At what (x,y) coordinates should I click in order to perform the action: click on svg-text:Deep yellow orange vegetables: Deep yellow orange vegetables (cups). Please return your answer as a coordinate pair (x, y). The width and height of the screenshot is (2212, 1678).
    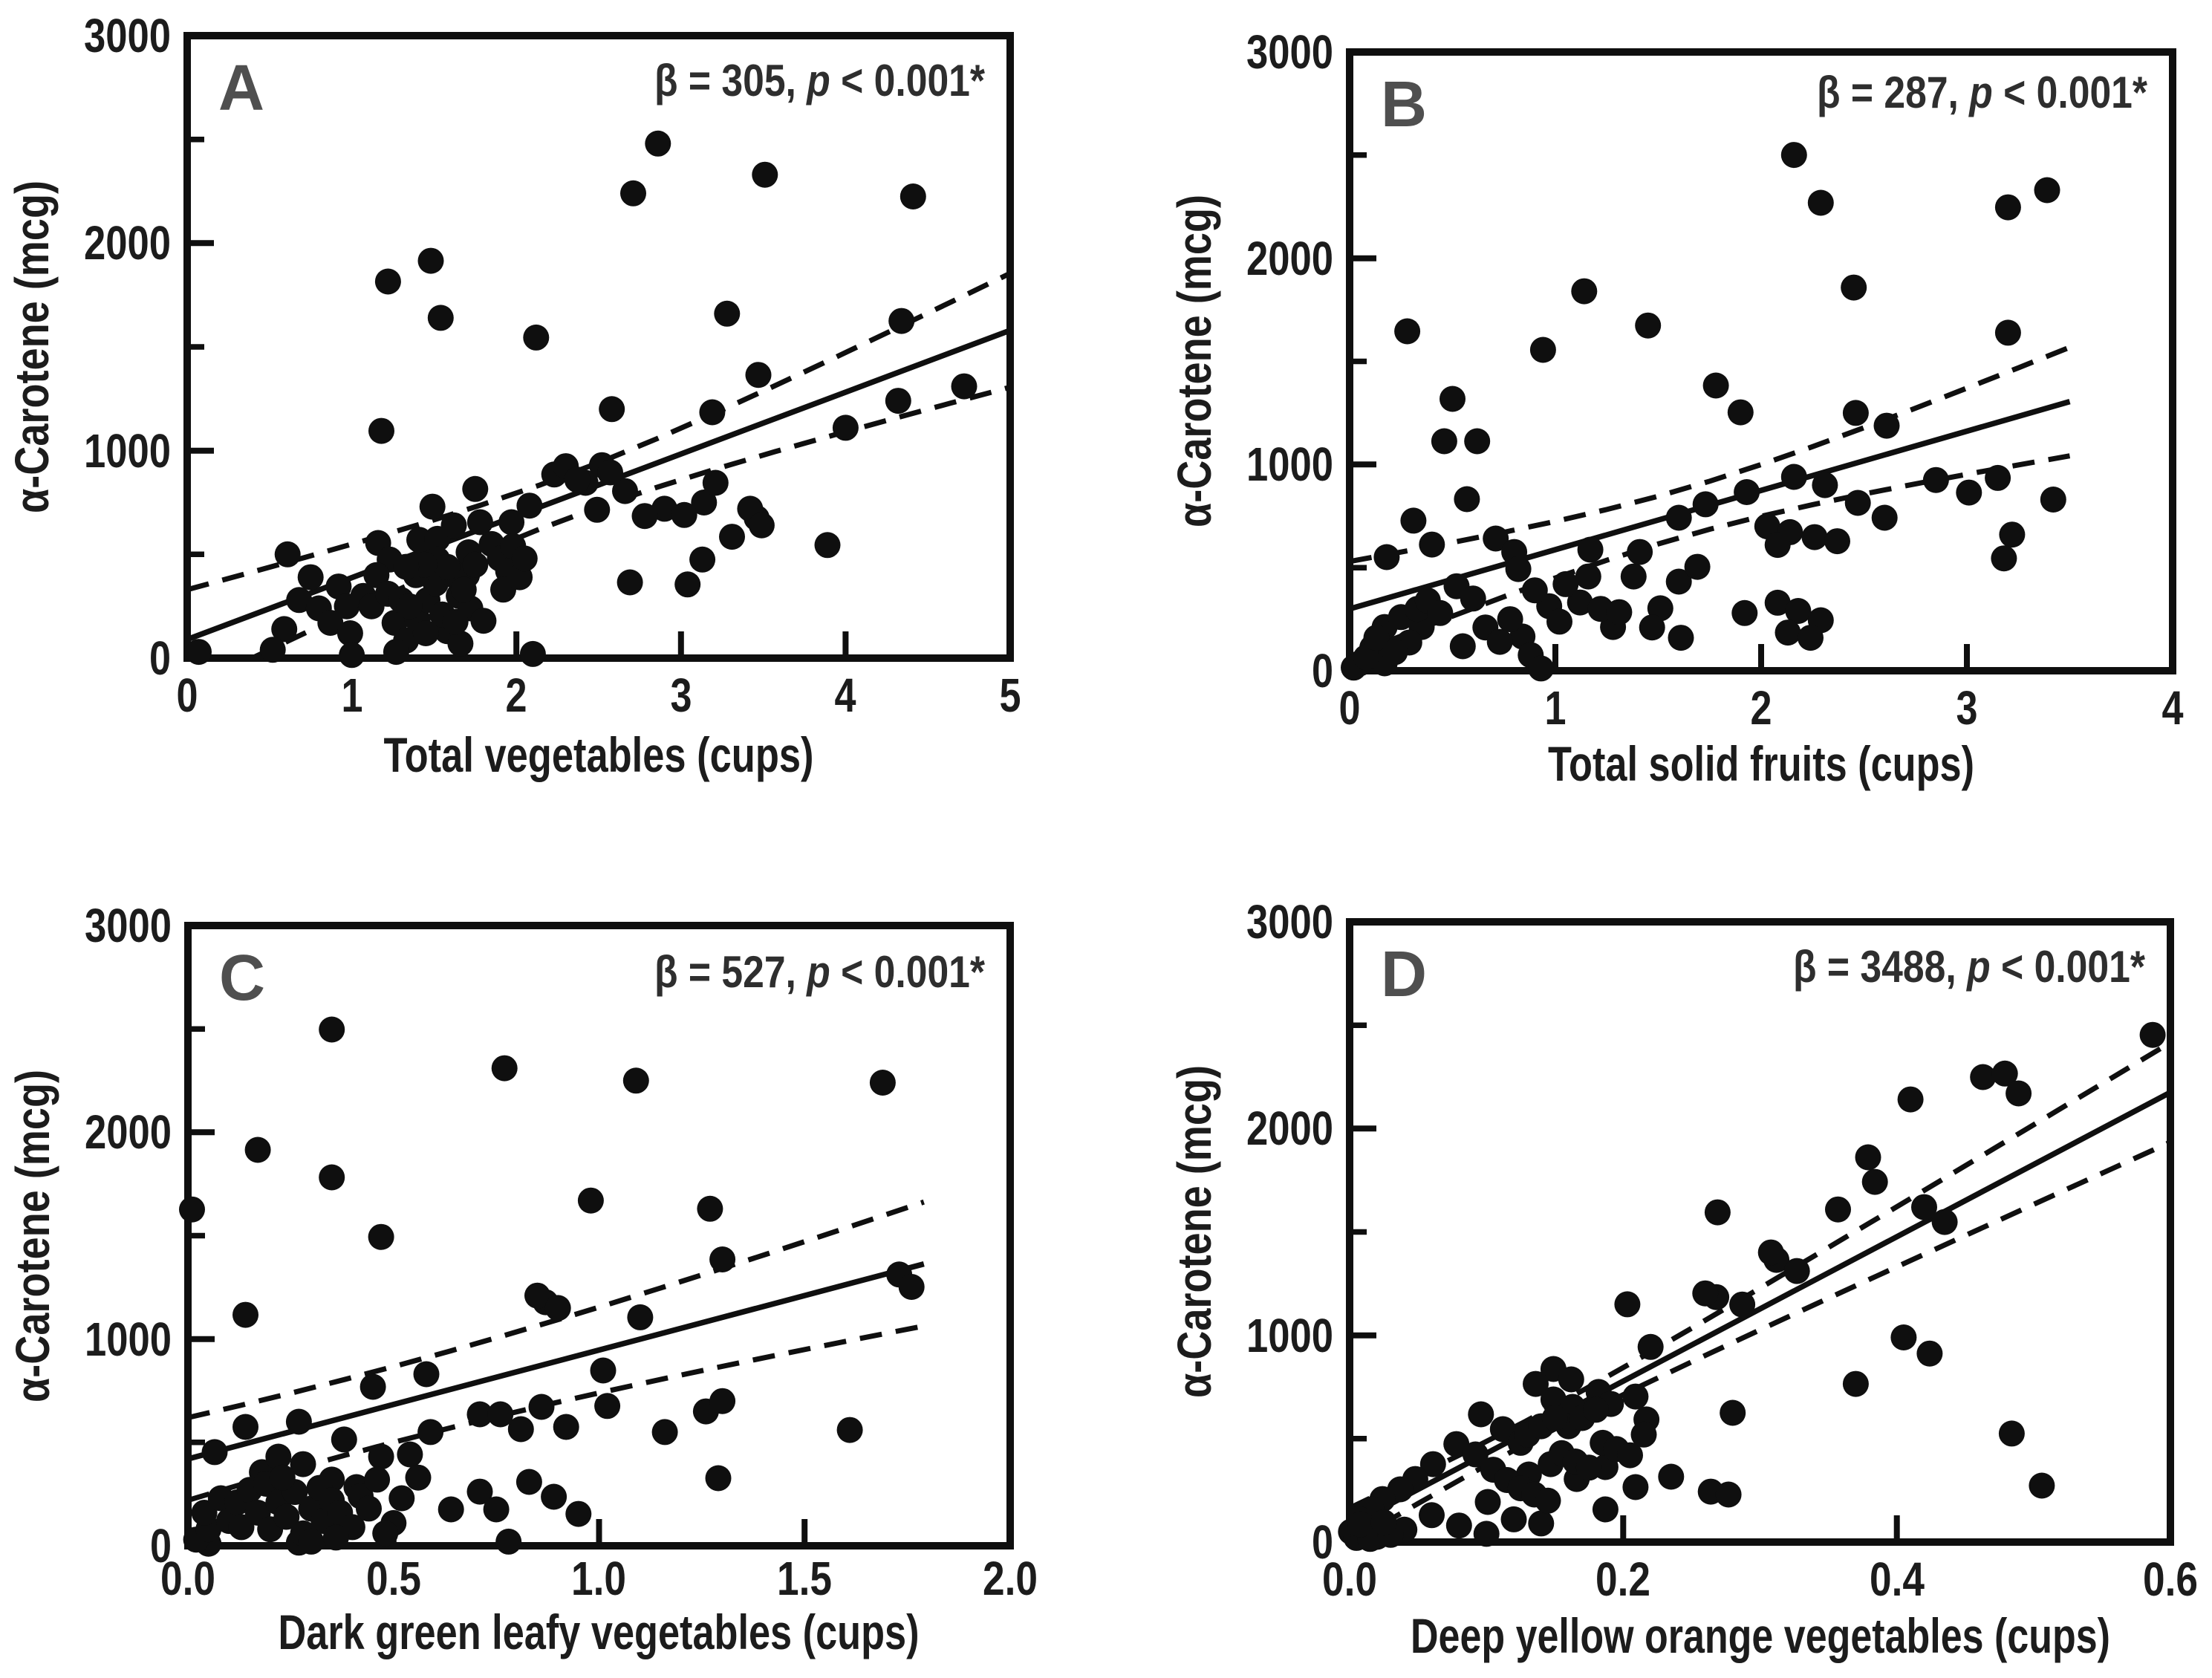
    Looking at the image, I should click on (1761, 1635).